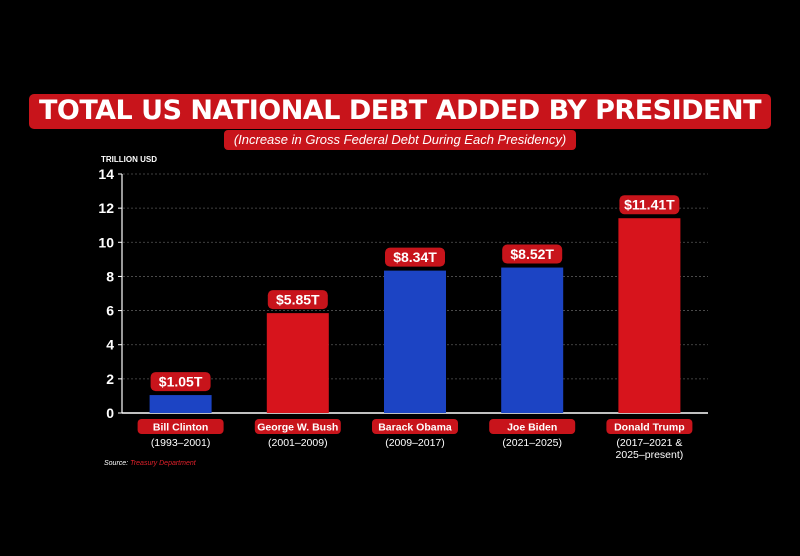 Image resolution: width=800 pixels, height=556 pixels. I want to click on y-tick-label: 4, so click(110, 345).